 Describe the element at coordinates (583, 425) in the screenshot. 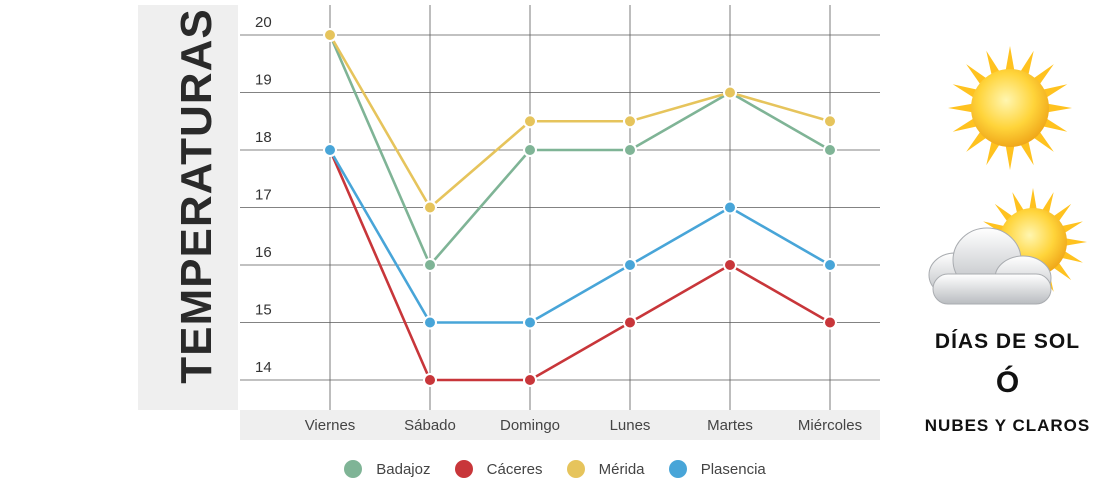

I see `x-tick-labels: Viernes Sábado Domingo Lunes Martes Miércoles` at that location.